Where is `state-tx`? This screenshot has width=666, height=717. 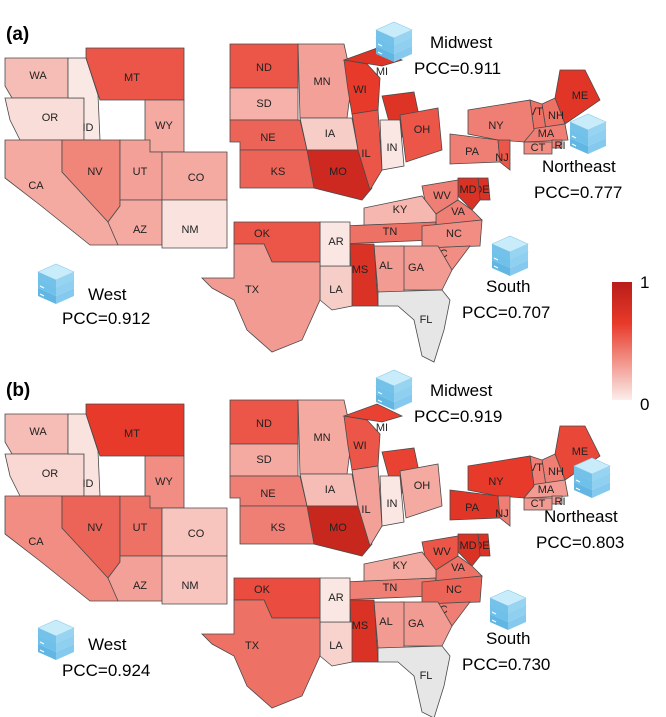
state-tx is located at coordinates (261, 654).